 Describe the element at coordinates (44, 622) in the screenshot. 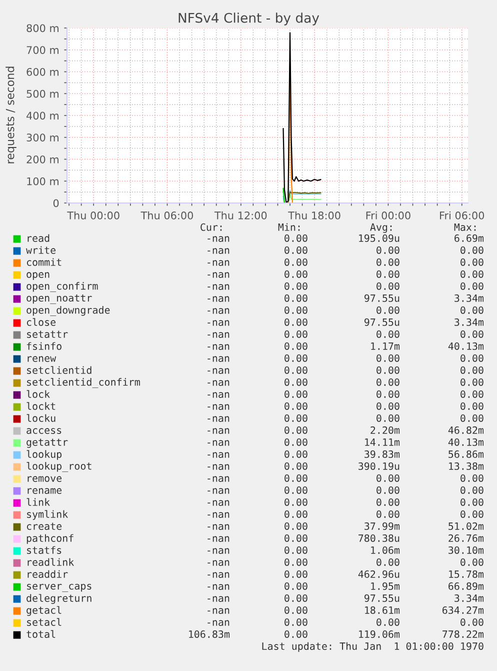

I see `legend-label: setacl` at that location.